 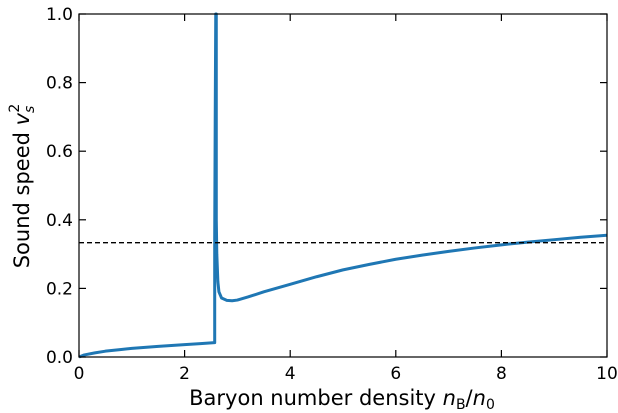 What do you see at coordinates (607, 374) in the screenshot?
I see `x-tick-label: 10` at bounding box center [607, 374].